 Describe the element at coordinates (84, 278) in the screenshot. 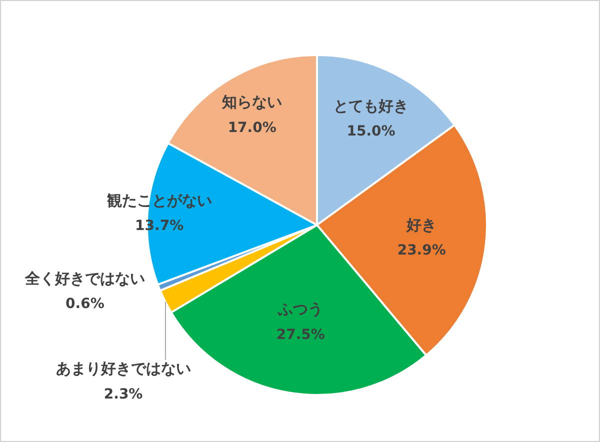

I see `slice-label: 全く好きではない` at that location.